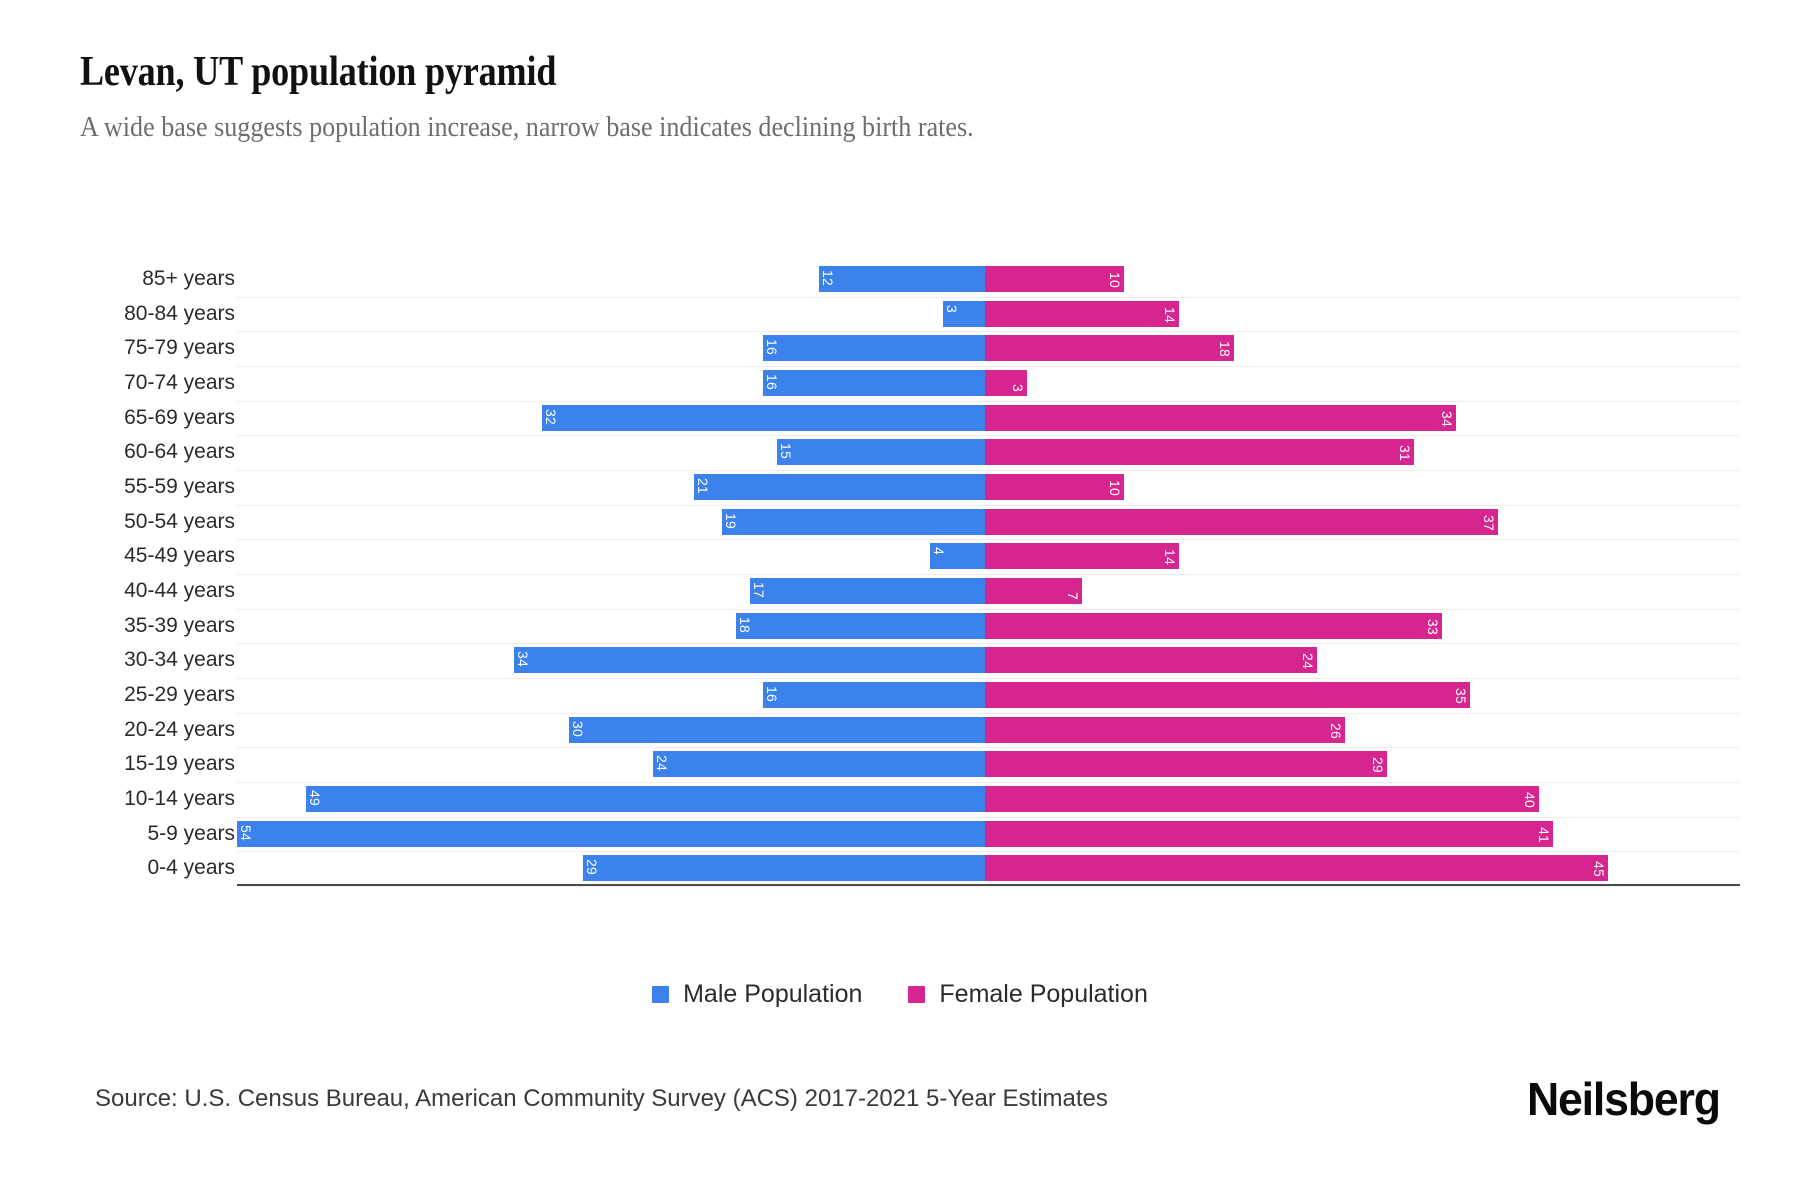 The height and width of the screenshot is (1200, 1800). Describe the element at coordinates (179, 452) in the screenshot. I see `y-axis-label: 60-64 years` at that location.